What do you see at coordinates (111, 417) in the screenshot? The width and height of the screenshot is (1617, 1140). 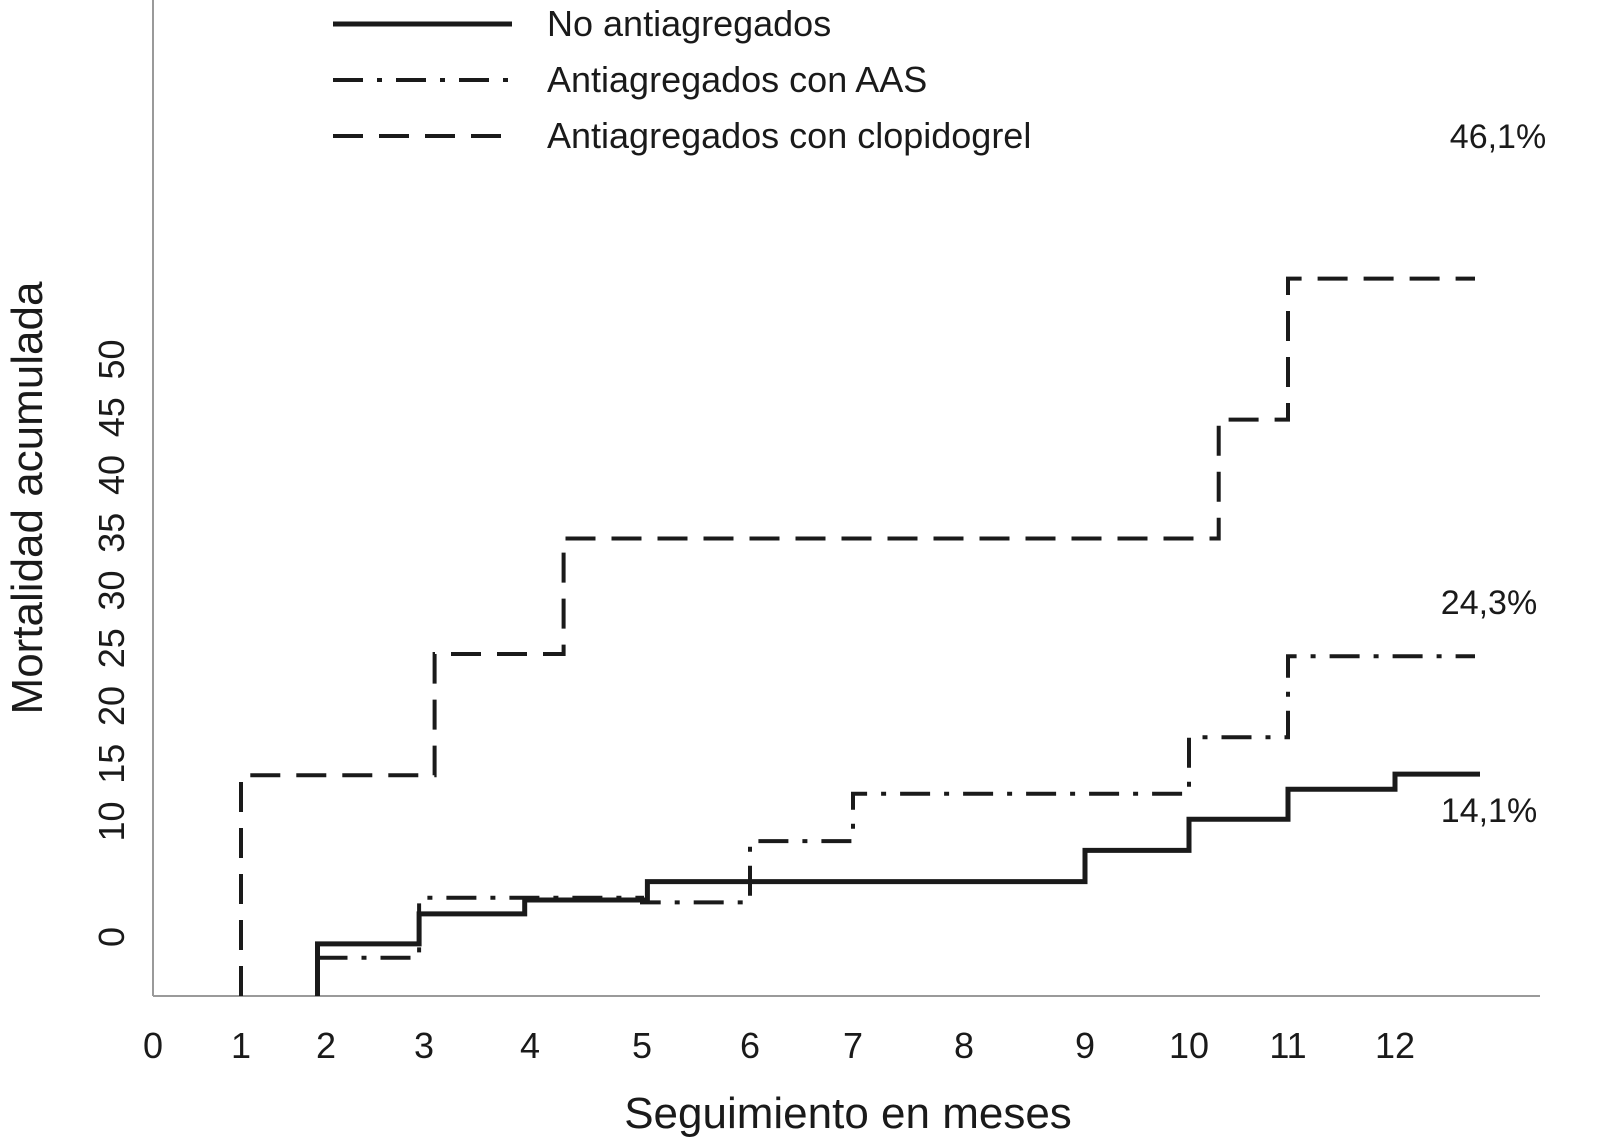 I see `y-tick-label: 45` at bounding box center [111, 417].